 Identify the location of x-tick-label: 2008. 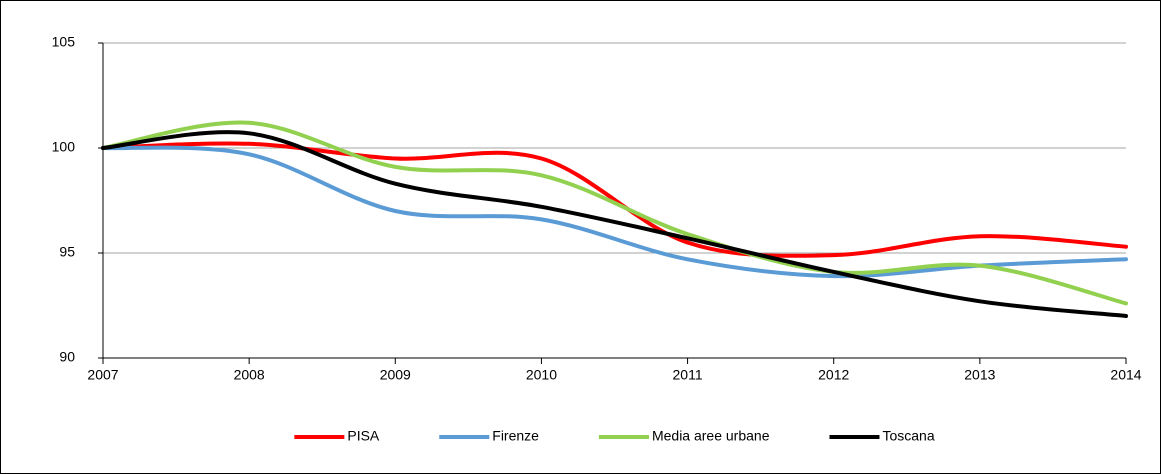
(249, 375).